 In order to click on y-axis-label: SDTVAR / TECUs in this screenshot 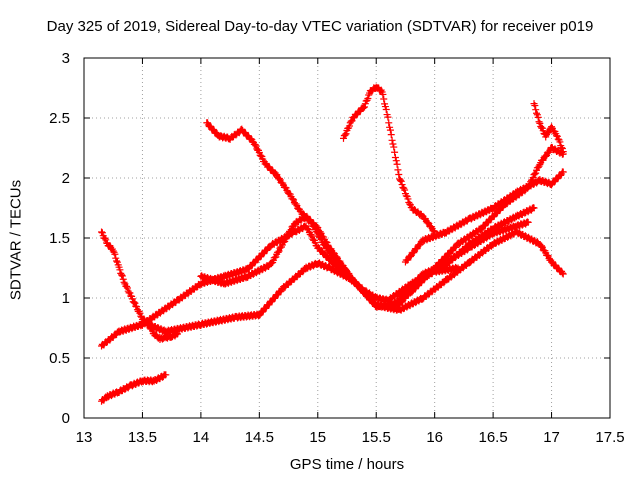, I will do `click(16, 240)`.